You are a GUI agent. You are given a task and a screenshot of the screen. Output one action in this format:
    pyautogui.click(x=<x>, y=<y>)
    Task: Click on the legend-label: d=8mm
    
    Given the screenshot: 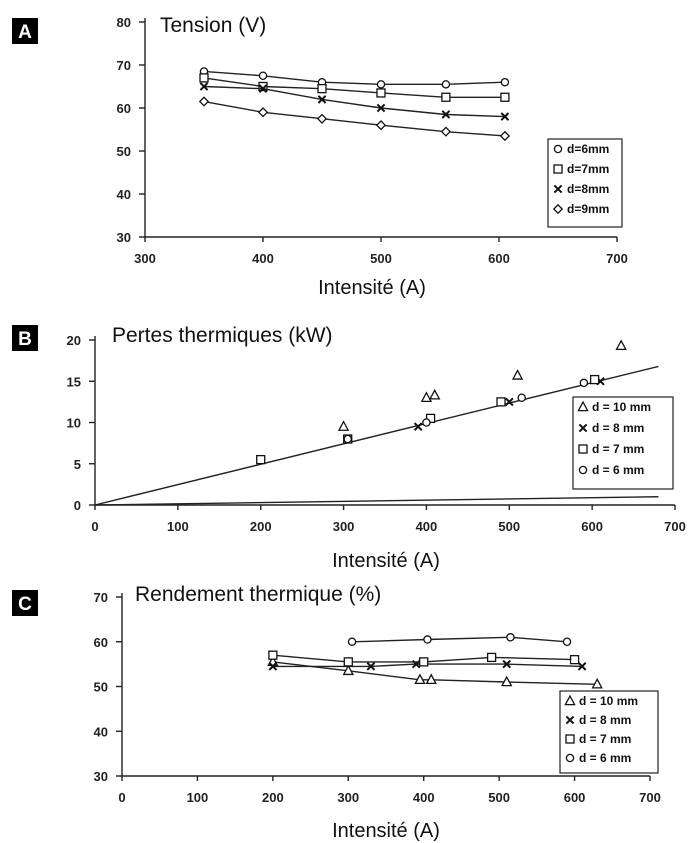 What is the action you would take?
    pyautogui.click(x=588, y=189)
    